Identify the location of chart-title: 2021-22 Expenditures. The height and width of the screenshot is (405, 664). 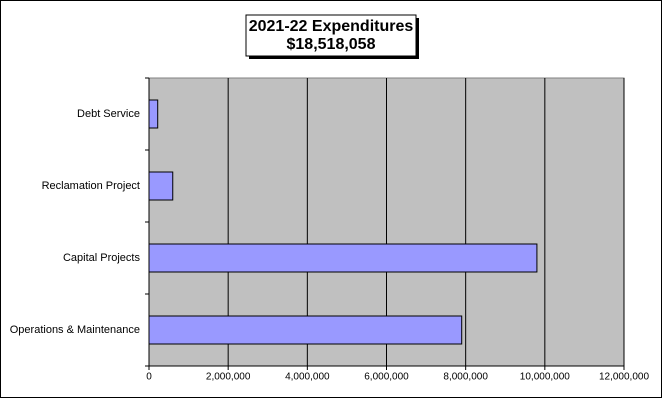
(331, 26).